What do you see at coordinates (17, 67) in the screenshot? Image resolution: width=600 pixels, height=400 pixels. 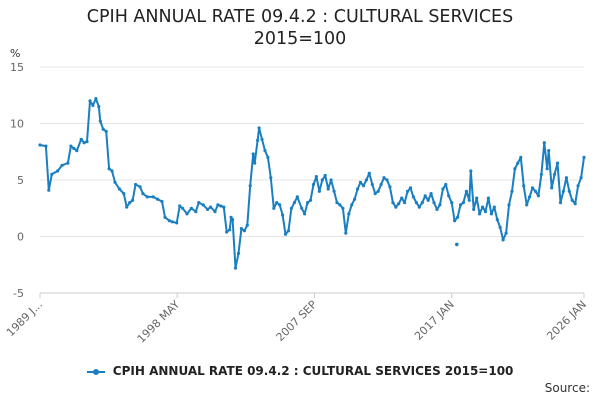 I see `y-tick-label-0: 15` at bounding box center [17, 67].